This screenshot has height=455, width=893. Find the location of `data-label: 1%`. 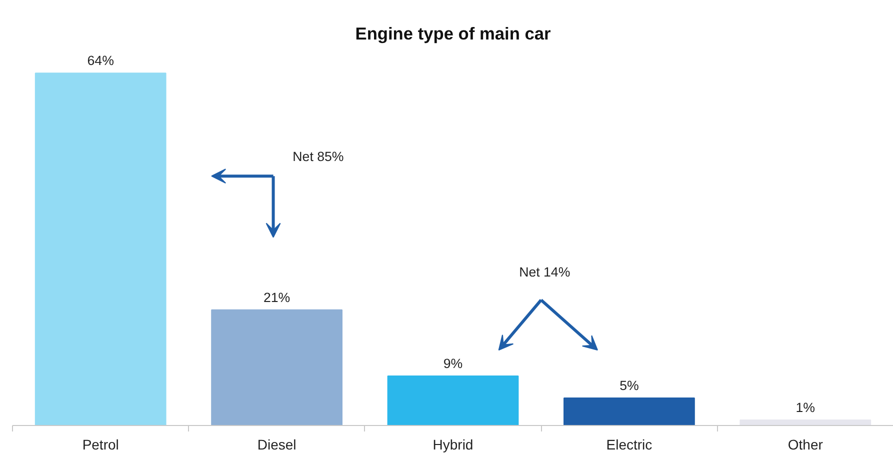

data-label: 1% is located at coordinates (806, 407).